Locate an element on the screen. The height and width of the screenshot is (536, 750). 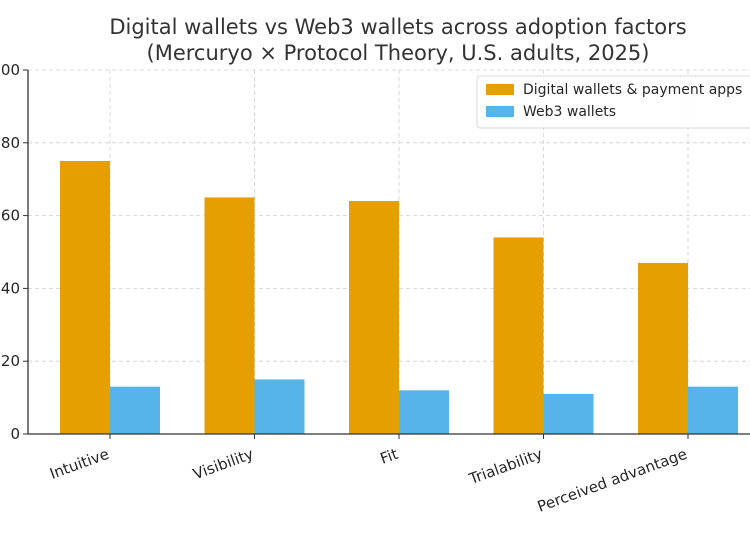
bar-web3-visibility is located at coordinates (279, 406).